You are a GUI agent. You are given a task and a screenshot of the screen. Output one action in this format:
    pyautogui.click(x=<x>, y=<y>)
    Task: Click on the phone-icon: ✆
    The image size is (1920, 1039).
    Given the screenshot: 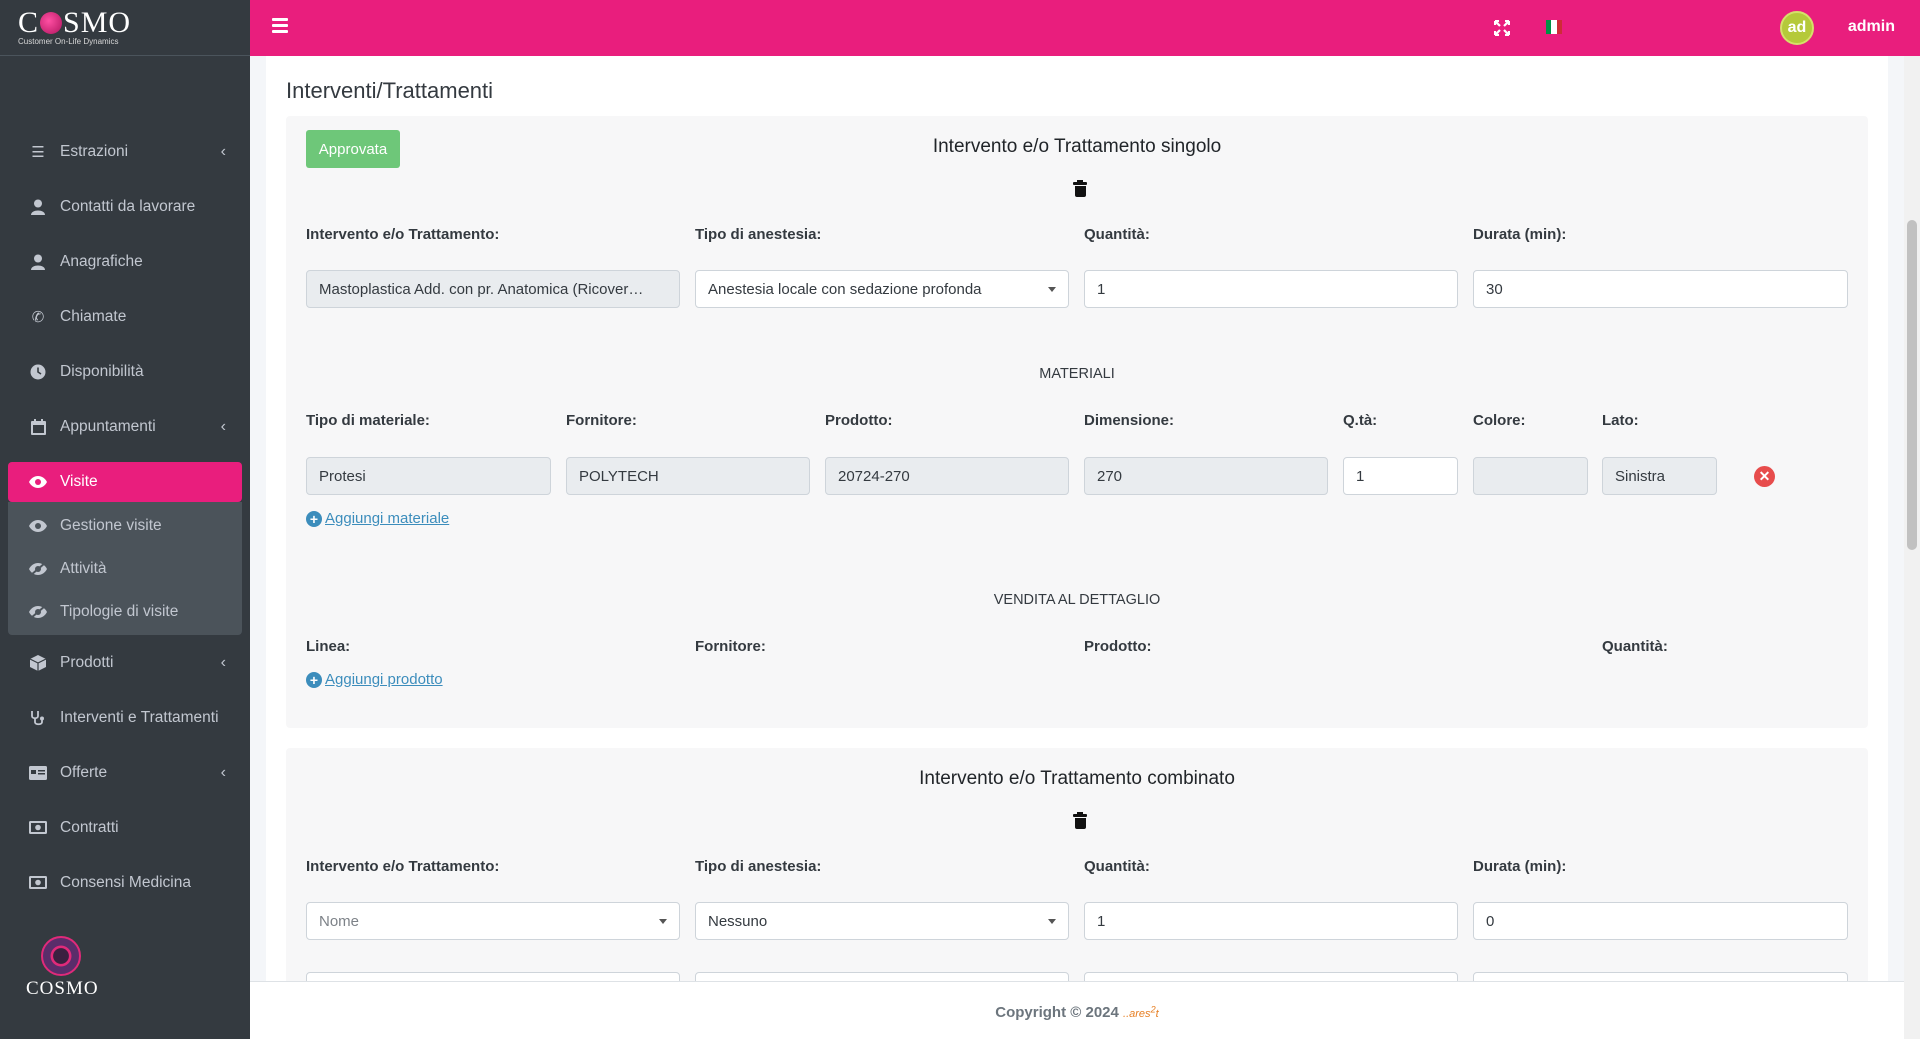 What is the action you would take?
    pyautogui.click(x=38, y=317)
    